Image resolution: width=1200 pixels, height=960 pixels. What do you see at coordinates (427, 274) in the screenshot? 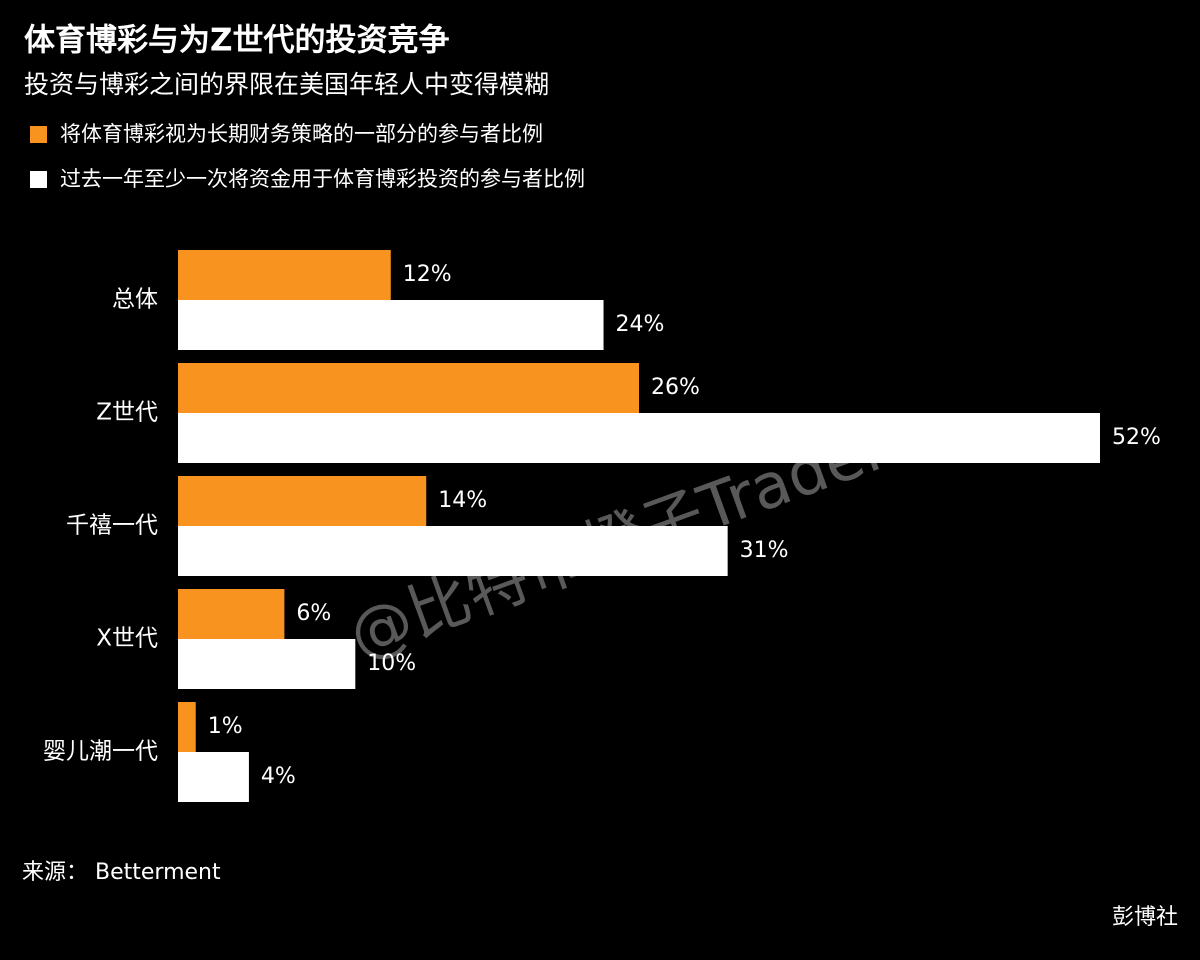
I see `value-label: 12%` at bounding box center [427, 274].